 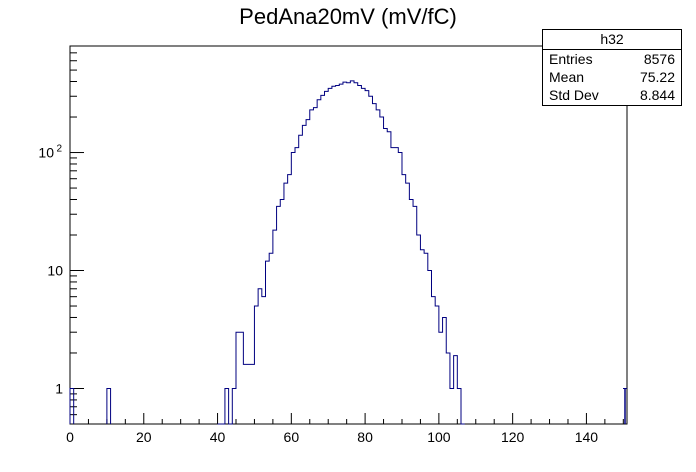 What do you see at coordinates (657, 95) in the screenshot?
I see `stats-value: 8.844` at bounding box center [657, 95].